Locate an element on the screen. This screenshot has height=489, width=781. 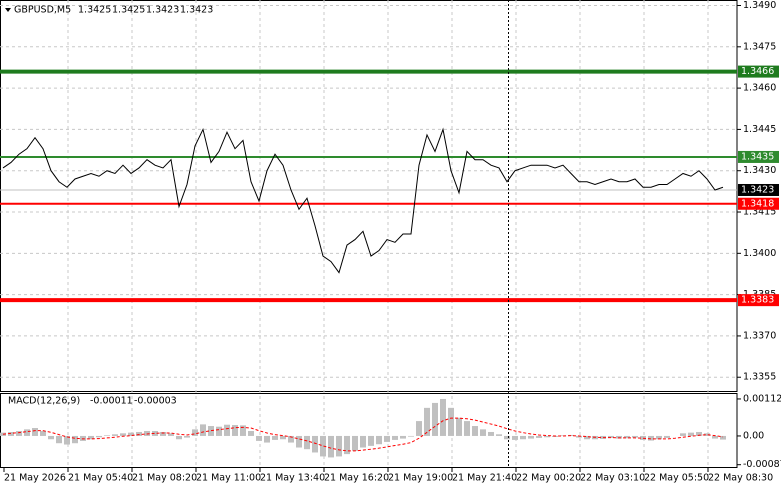
signal-value: -0.00003 is located at coordinates (155, 401).